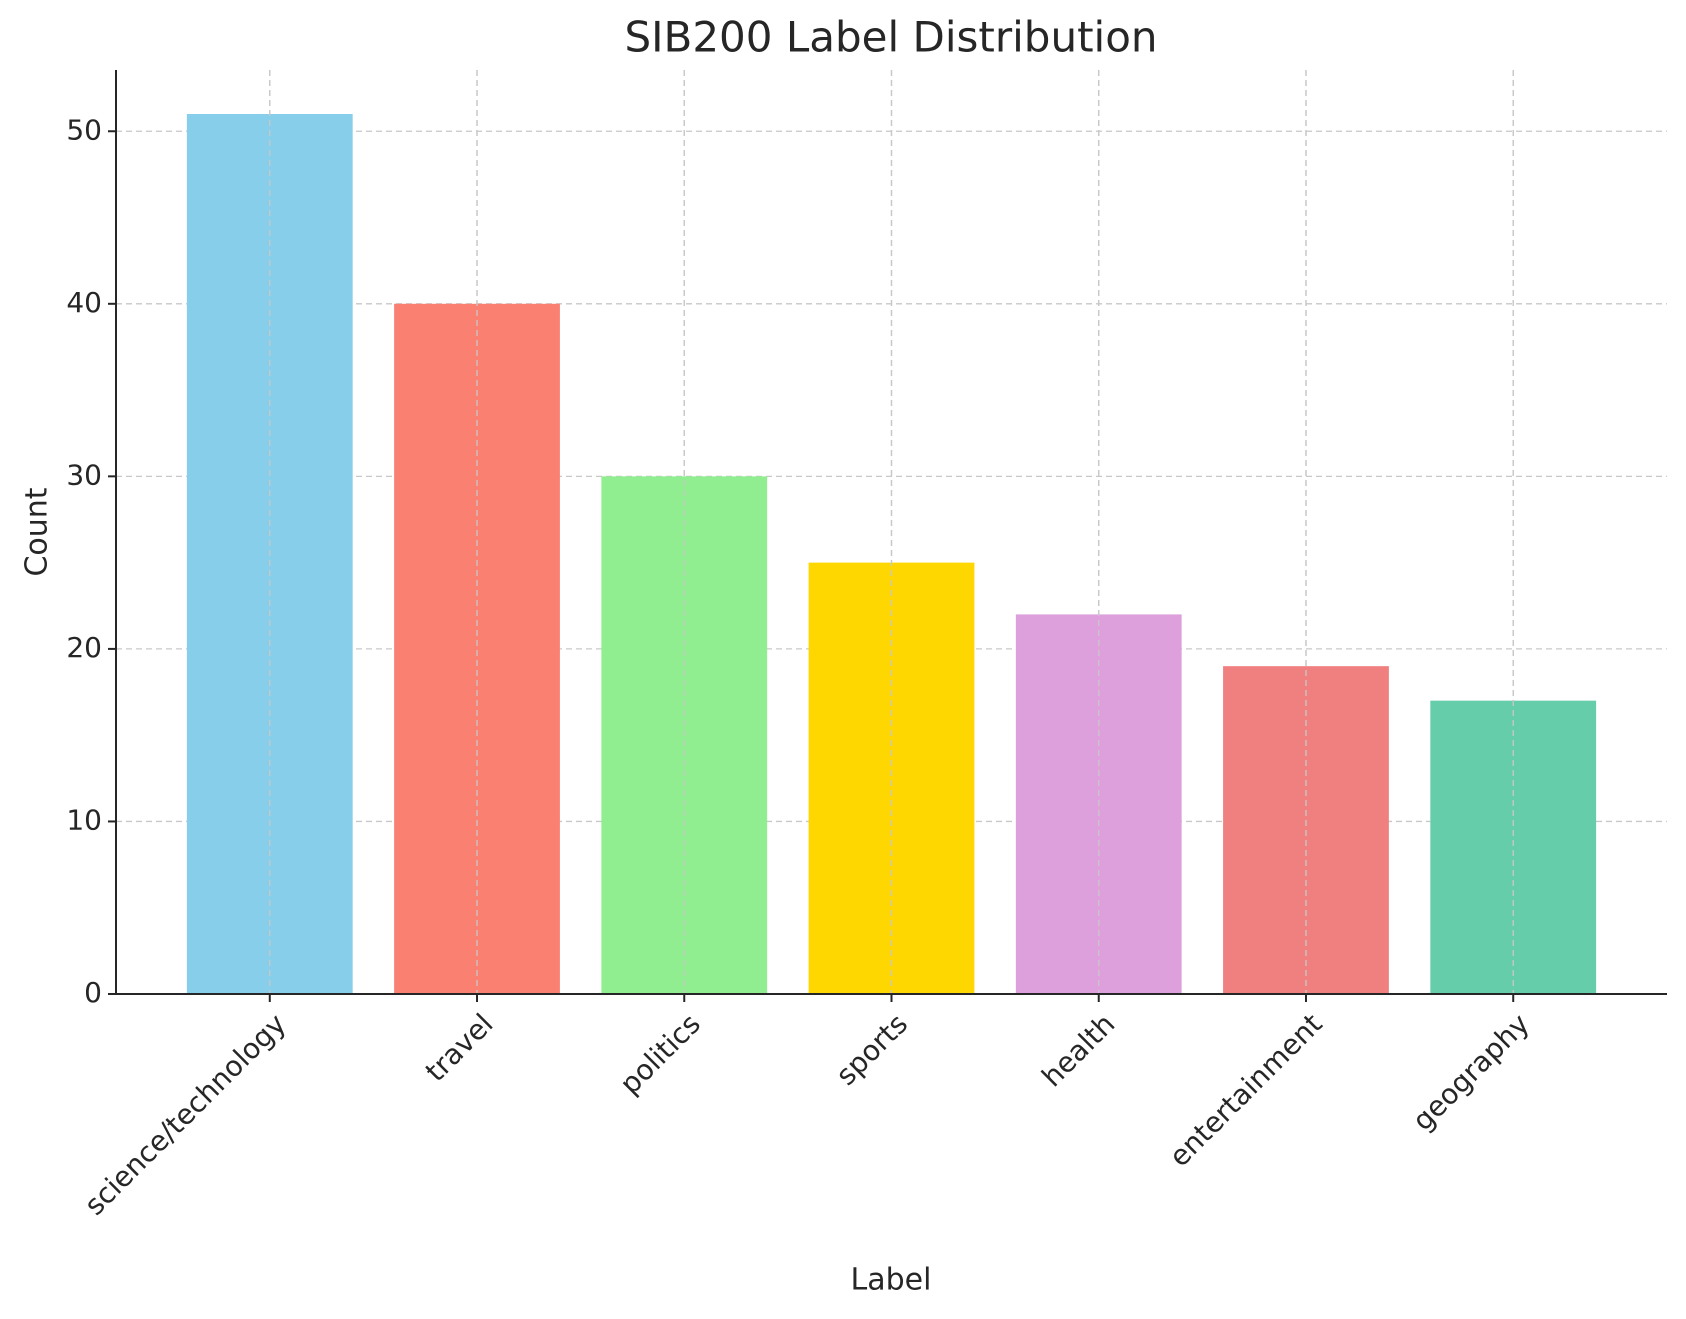 The width and height of the screenshot is (1686, 1319). What do you see at coordinates (1078, 1050) in the screenshot?
I see `x-tick-label: health` at bounding box center [1078, 1050].